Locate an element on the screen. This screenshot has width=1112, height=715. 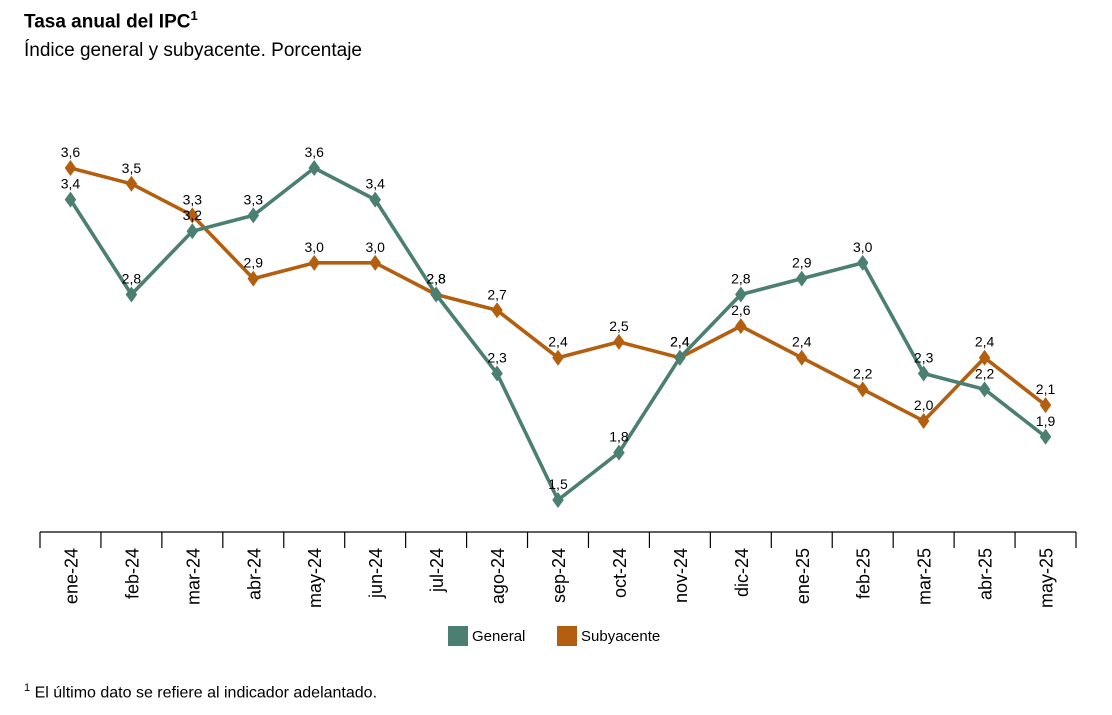
x-tick-label: nov-24 is located at coordinates (681, 575).